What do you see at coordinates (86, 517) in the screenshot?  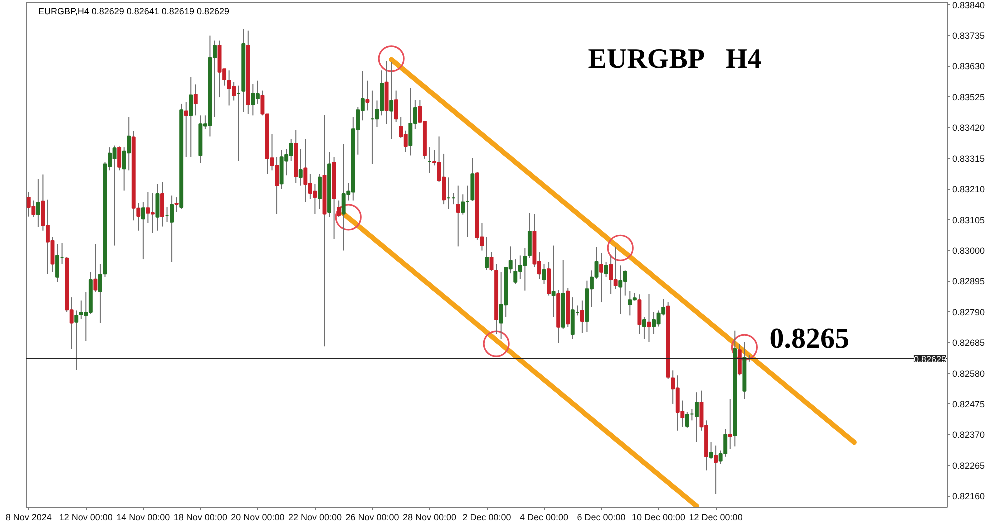 I see `x-tick-label: 12 Nov 00:00` at bounding box center [86, 517].